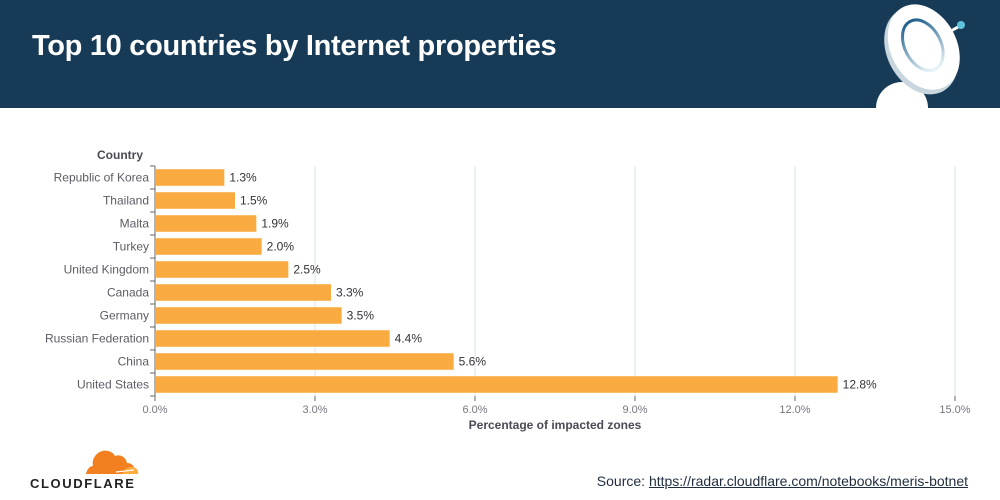  What do you see at coordinates (555, 425) in the screenshot?
I see `x-axis-title: Percentage of impacted zones` at bounding box center [555, 425].